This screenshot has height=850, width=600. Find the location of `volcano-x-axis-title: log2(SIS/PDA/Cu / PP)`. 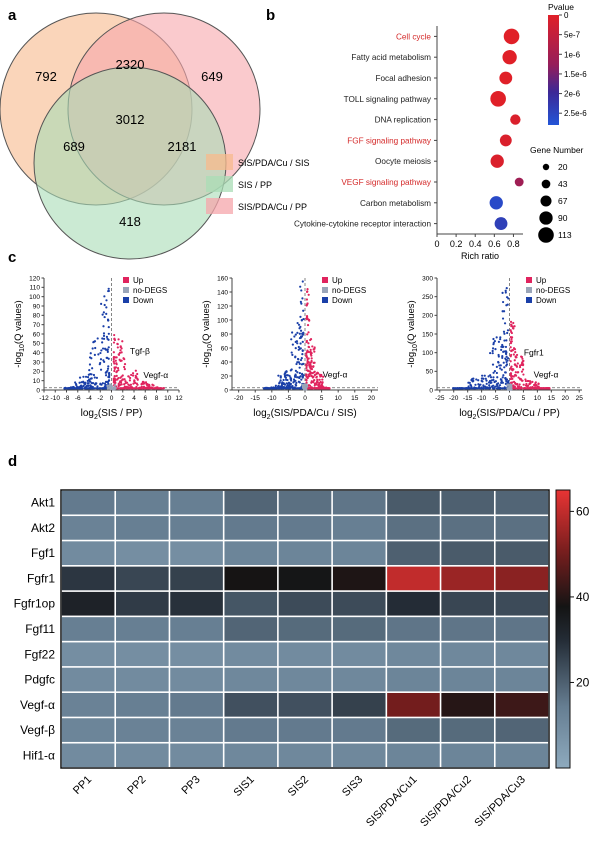

volcano-x-axis-title: log2(SIS/PDA/Cu / PP) is located at coordinates (509, 414).